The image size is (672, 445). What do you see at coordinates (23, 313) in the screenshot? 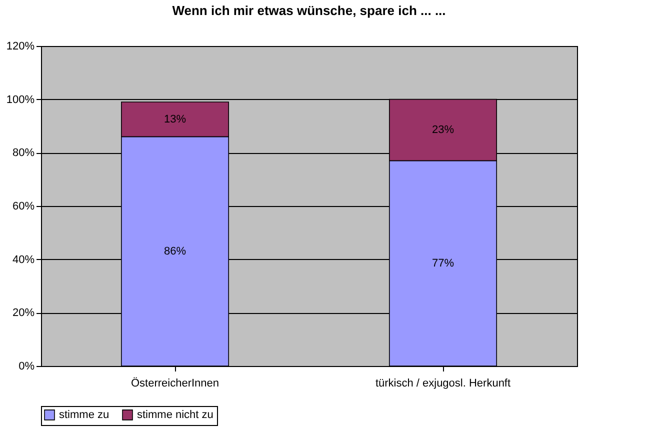
I see `y-tick-label: 20%` at bounding box center [23, 313].